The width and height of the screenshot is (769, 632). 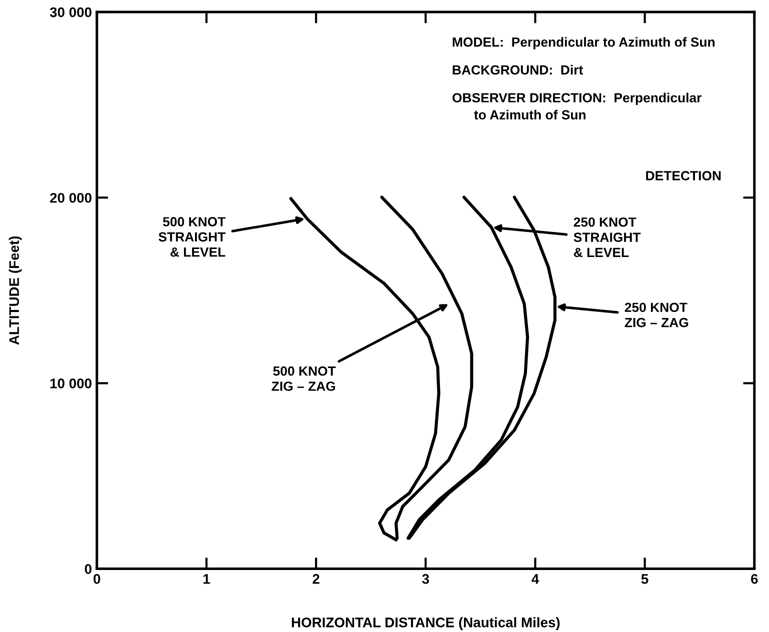 I want to click on y-tick-label: 10 000, so click(x=71, y=383).